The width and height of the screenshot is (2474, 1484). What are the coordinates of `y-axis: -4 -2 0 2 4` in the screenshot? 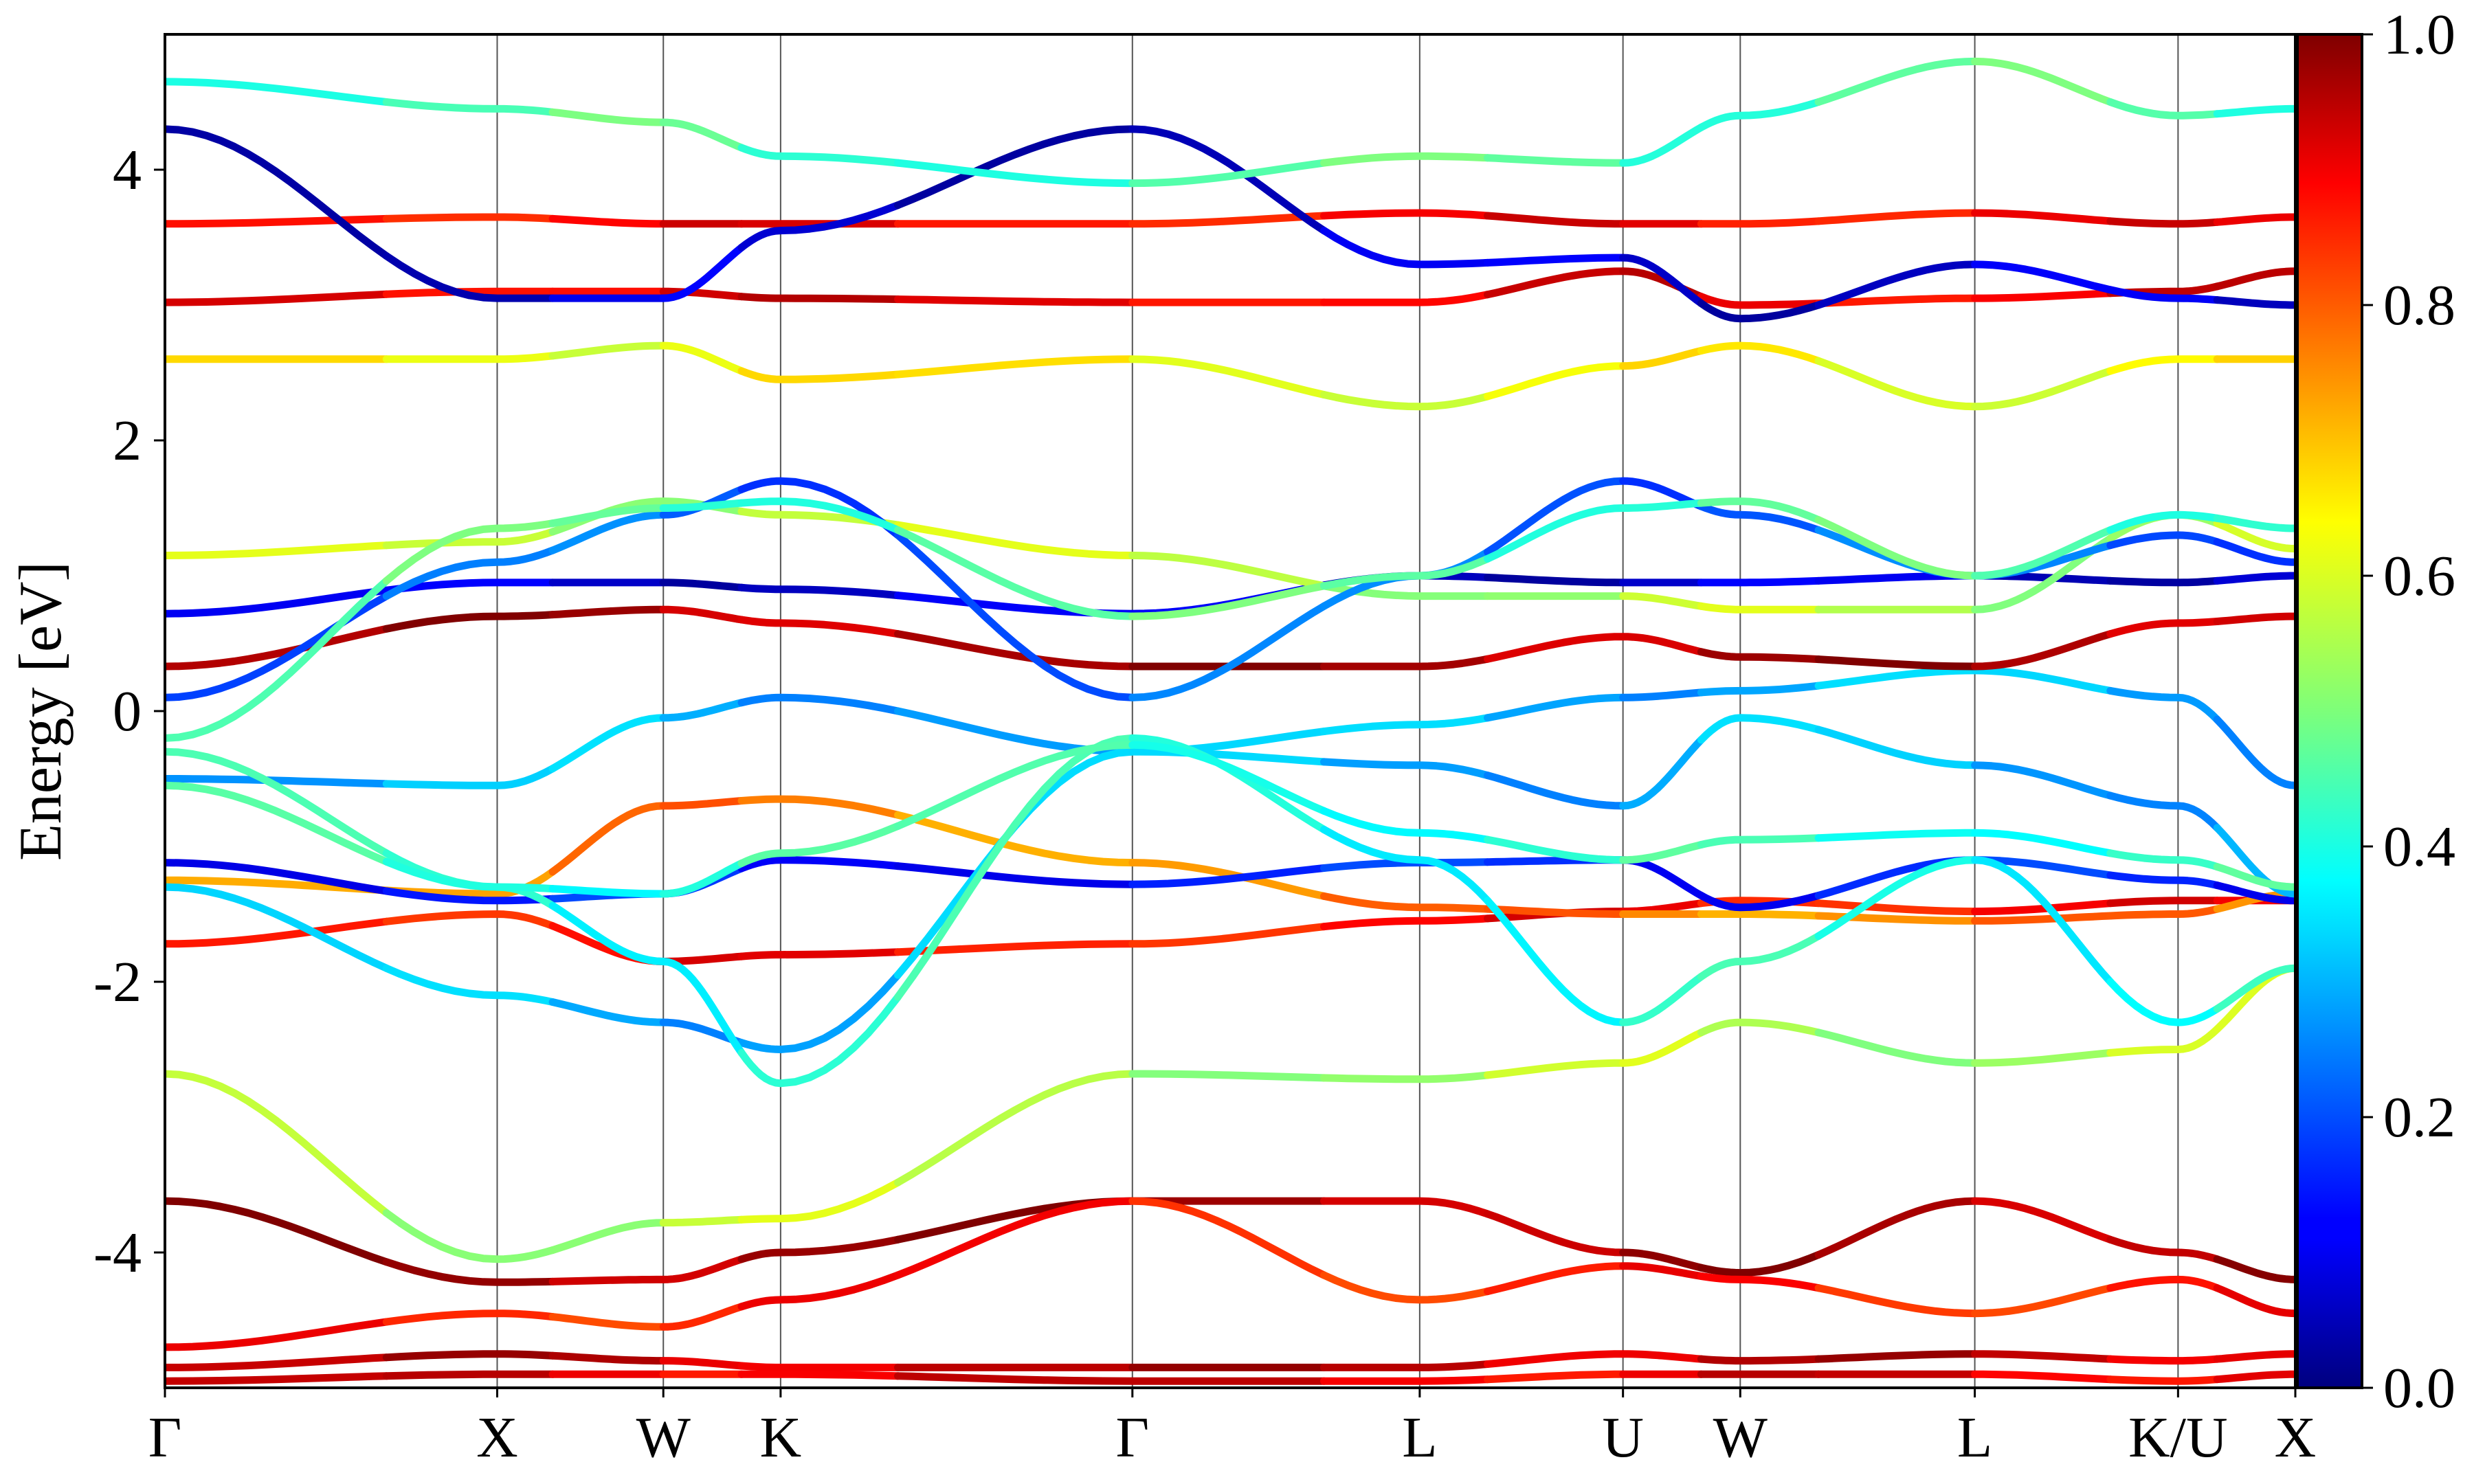 It's located at (129, 711).